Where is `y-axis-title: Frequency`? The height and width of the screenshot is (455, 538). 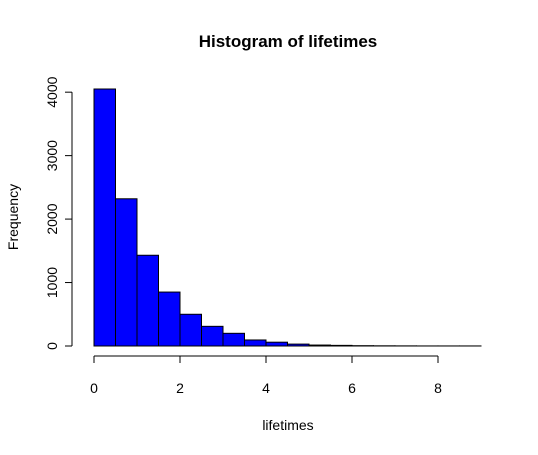 y-axis-title: Frequency is located at coordinates (13, 217).